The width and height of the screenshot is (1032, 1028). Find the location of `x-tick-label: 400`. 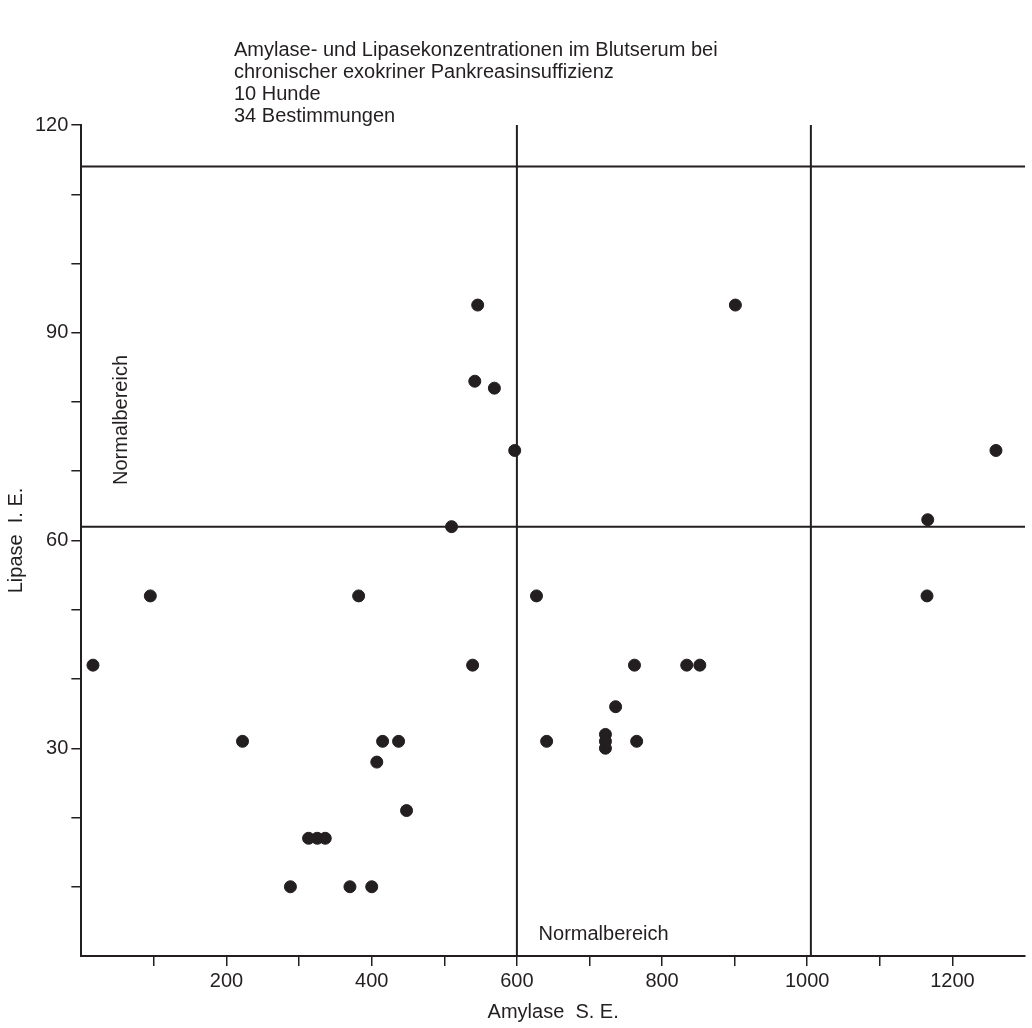

x-tick-label: 400 is located at coordinates (372, 979).